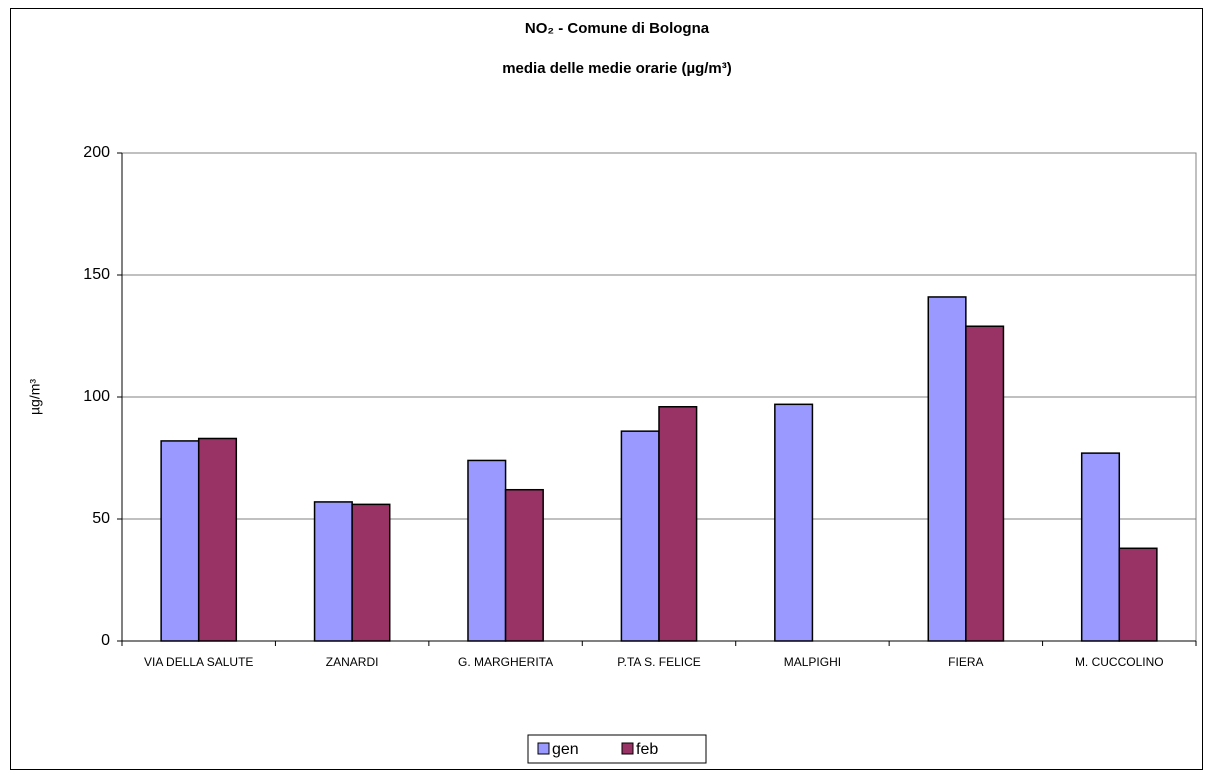  What do you see at coordinates (659, 662) in the screenshot?
I see `x-tick-label: P.TA S. FELICE` at bounding box center [659, 662].